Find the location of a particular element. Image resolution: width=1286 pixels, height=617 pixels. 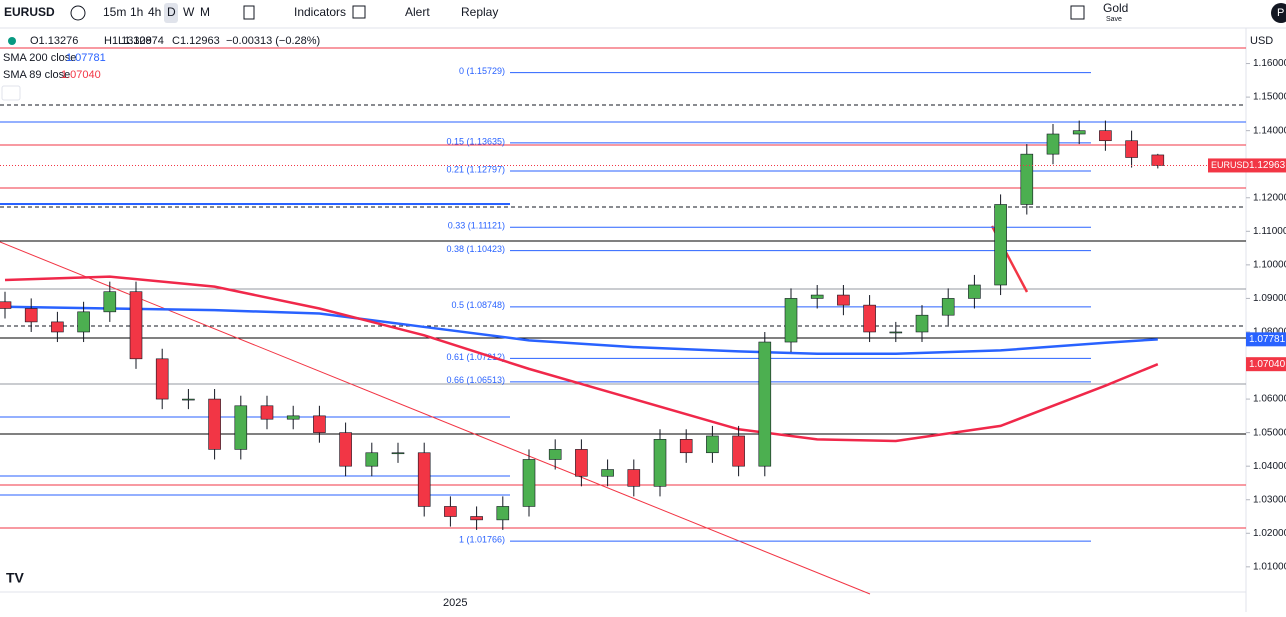

currency: USD is located at coordinates (1261, 41).